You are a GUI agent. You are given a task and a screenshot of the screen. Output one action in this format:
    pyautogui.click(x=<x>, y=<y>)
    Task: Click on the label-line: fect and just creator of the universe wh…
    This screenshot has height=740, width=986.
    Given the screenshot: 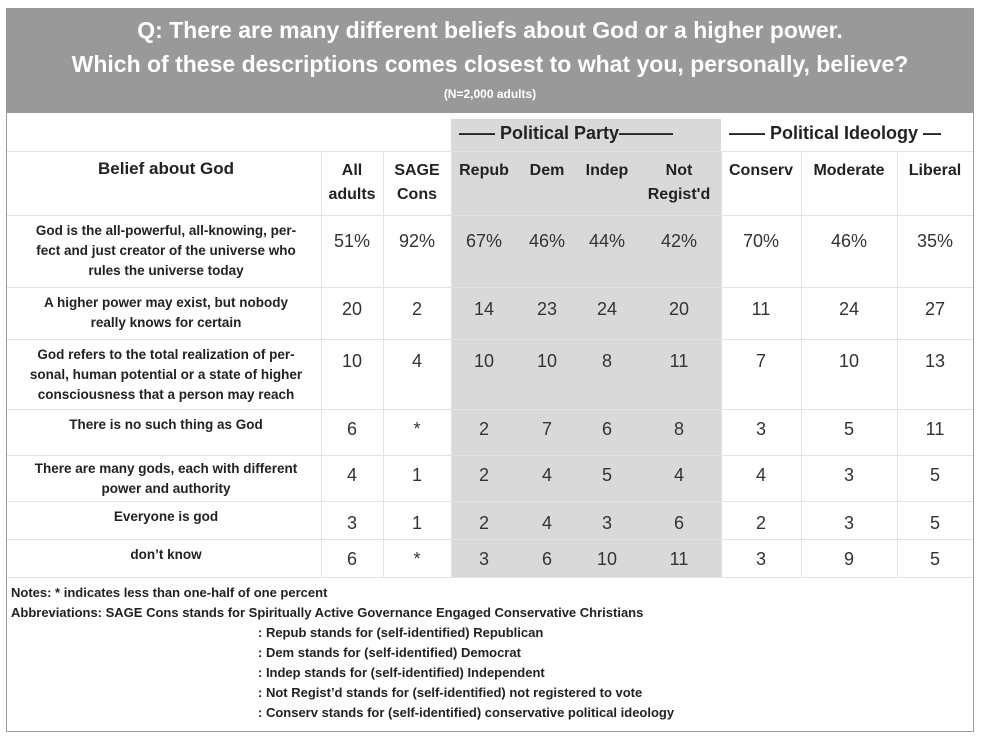 What is the action you would take?
    pyautogui.click(x=166, y=250)
    